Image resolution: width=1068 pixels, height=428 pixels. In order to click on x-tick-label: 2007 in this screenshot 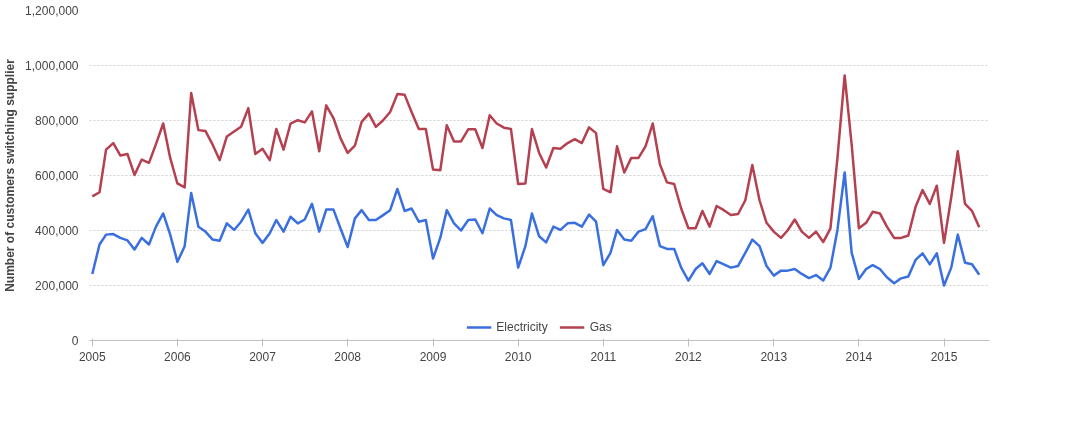, I will do `click(263, 356)`.